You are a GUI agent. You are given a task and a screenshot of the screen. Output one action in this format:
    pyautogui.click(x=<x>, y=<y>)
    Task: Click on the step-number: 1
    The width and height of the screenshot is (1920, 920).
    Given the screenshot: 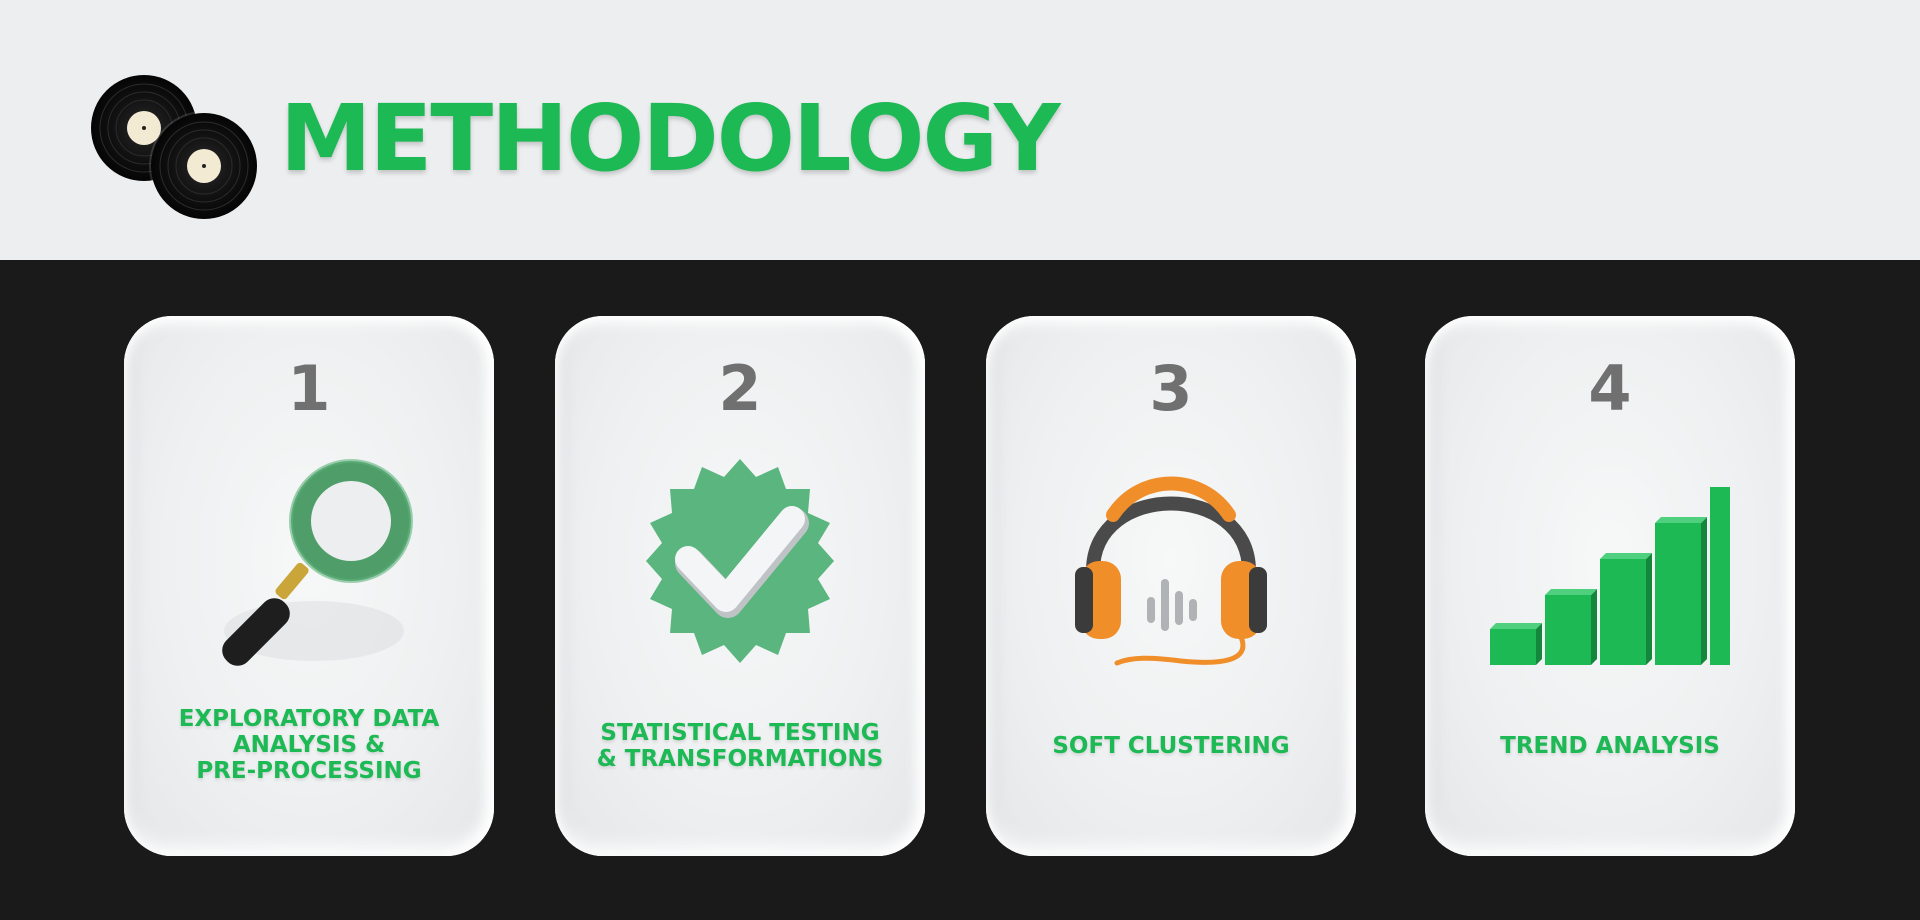 What is the action you would take?
    pyautogui.click(x=309, y=388)
    